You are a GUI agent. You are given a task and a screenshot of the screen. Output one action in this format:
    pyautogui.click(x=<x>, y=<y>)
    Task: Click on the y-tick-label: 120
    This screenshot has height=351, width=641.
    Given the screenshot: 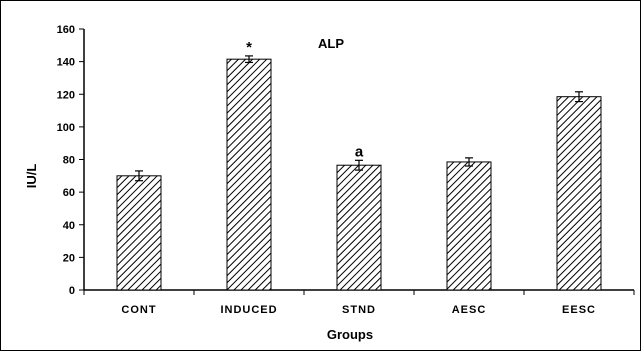 What is the action you would take?
    pyautogui.click(x=66, y=95)
    